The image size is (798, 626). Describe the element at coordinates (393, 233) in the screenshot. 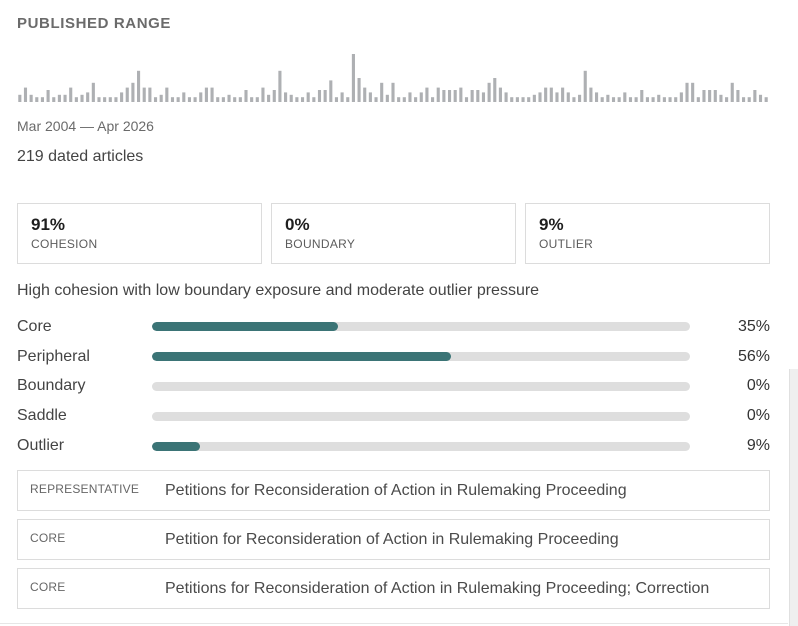

I see `metric-cards: 91% COHESION 0% BOUNDARY 9% OUTLIER` at that location.